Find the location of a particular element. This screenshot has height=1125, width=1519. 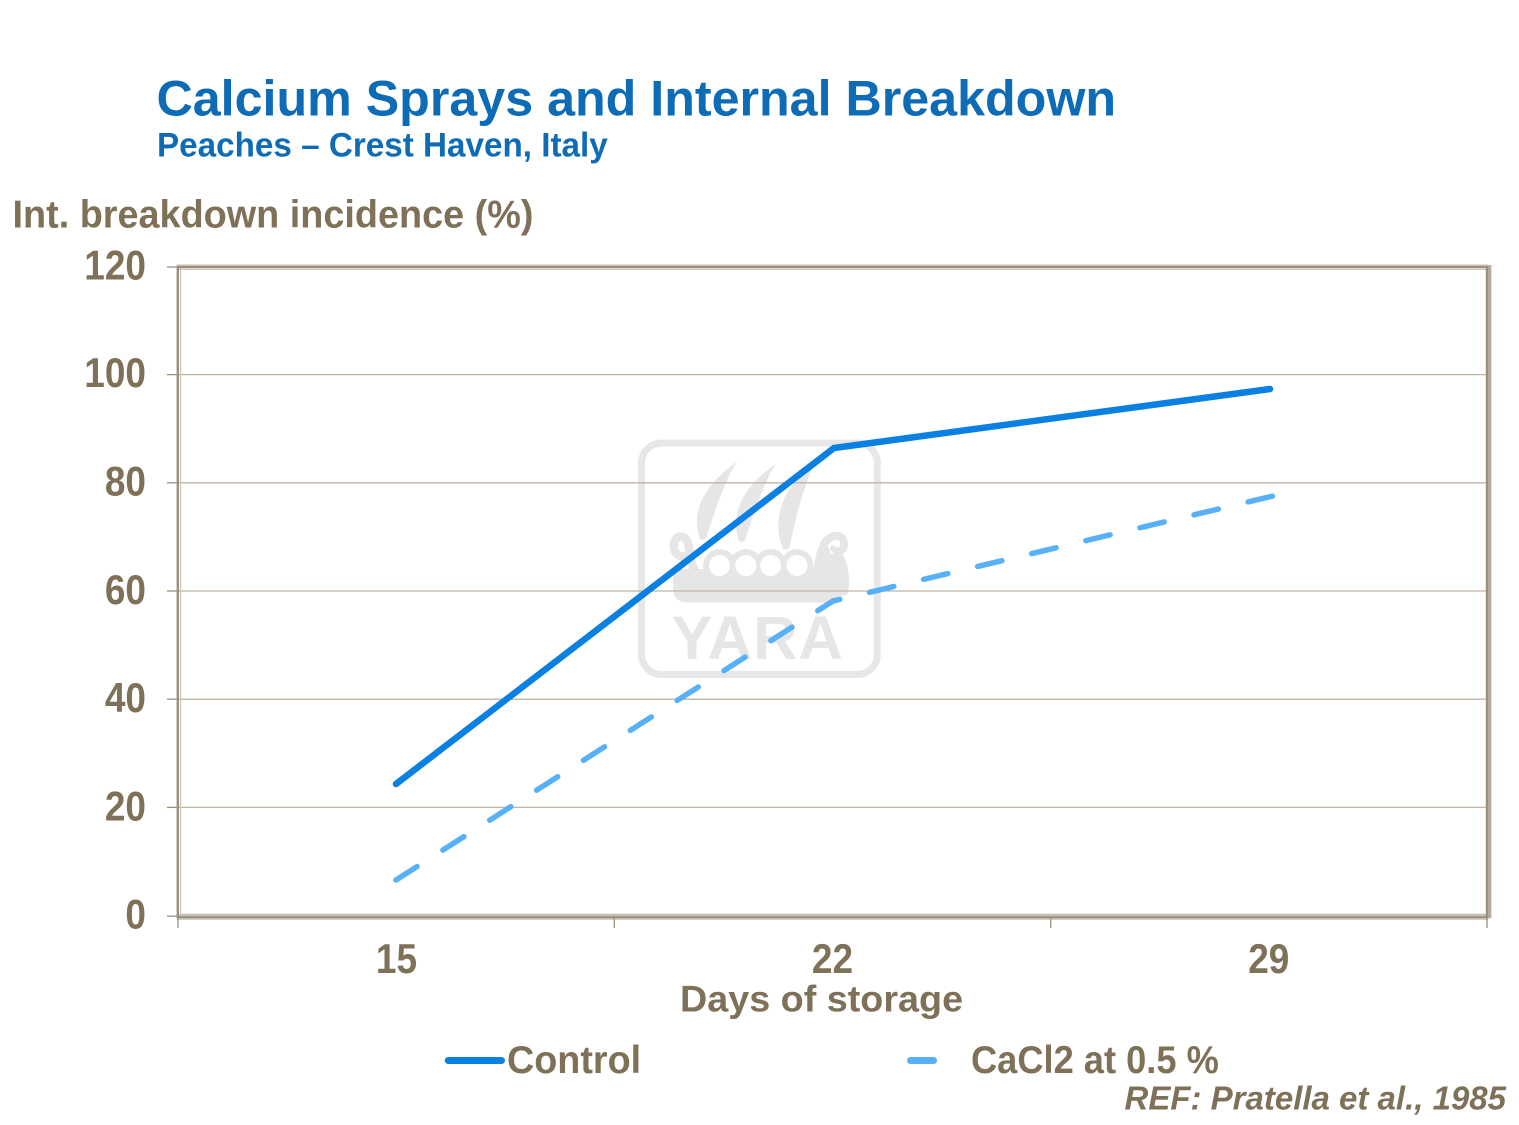

svg-text: 22 is located at coordinates (832, 959).